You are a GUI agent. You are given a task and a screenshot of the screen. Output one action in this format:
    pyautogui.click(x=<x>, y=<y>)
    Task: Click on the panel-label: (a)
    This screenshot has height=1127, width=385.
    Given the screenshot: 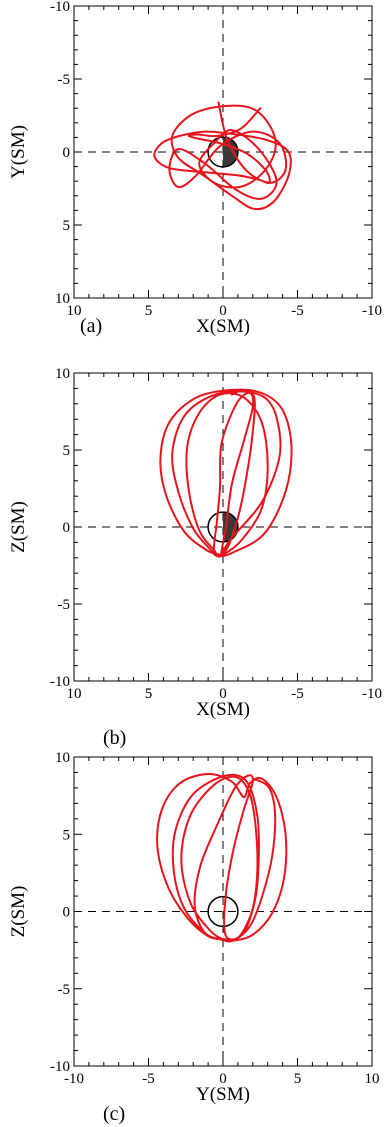 What is the action you would take?
    pyautogui.click(x=91, y=326)
    